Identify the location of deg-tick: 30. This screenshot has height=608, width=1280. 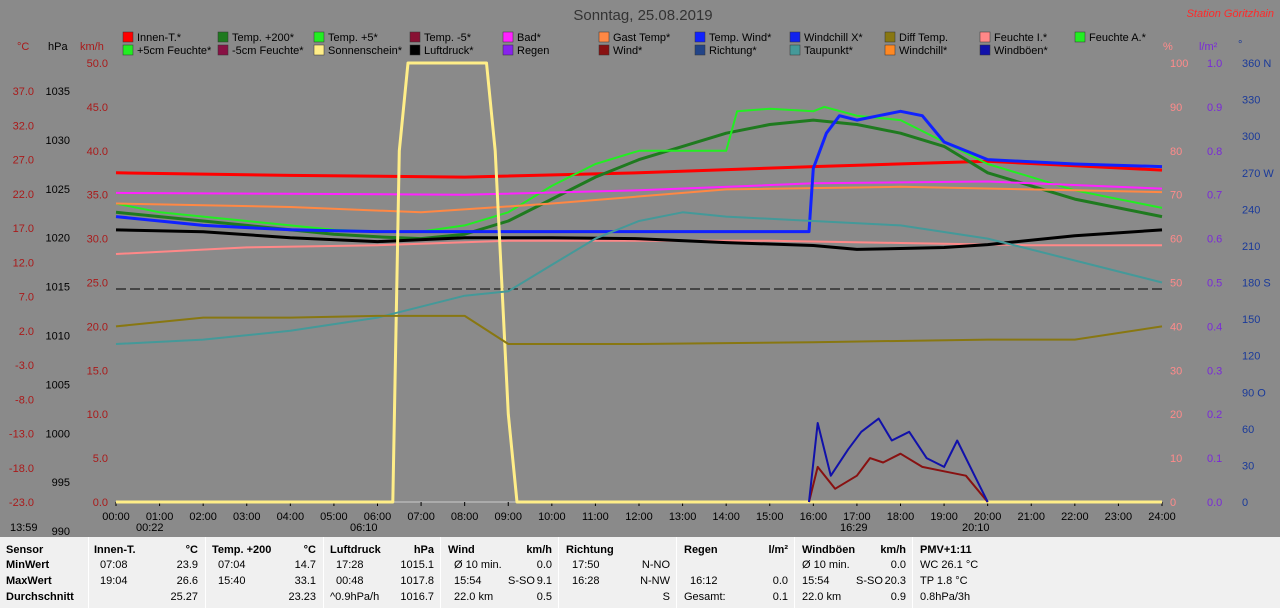
(1248, 466).